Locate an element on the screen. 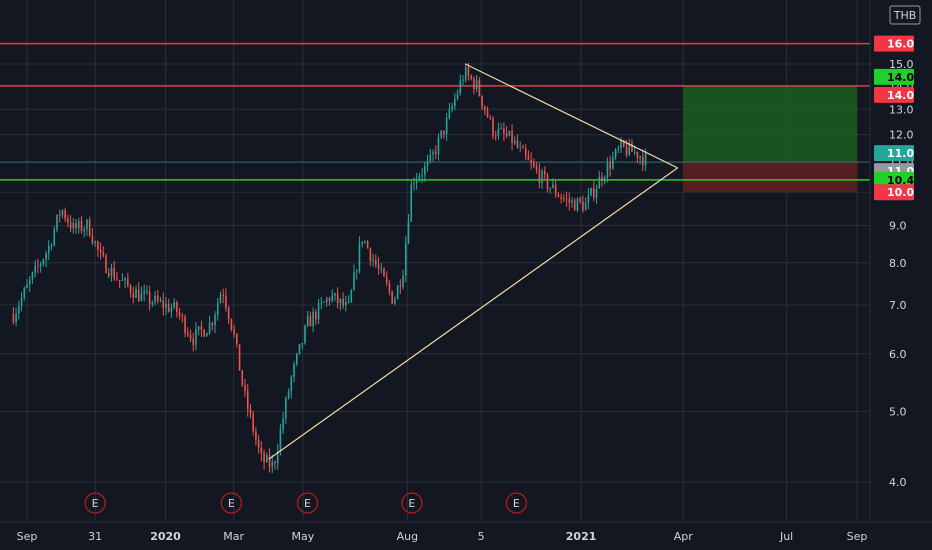  currency-badge: THB is located at coordinates (905, 15).